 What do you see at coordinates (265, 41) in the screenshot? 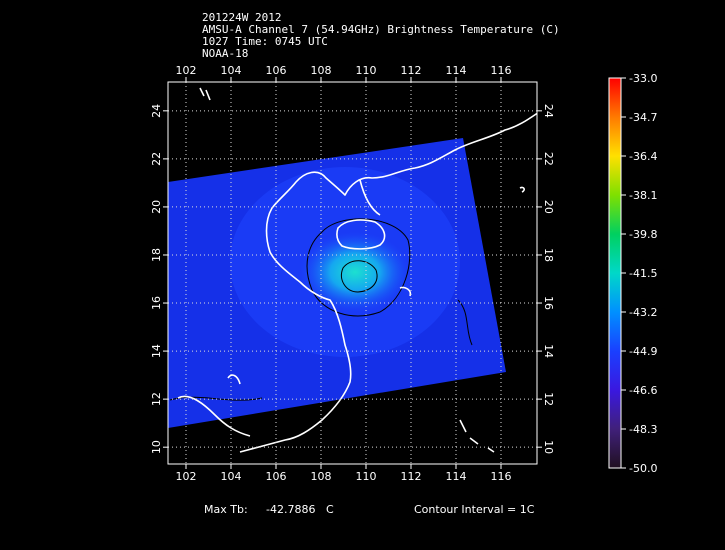
I see `header-line-time: 1027 Time: 0745 UTC` at bounding box center [265, 41].